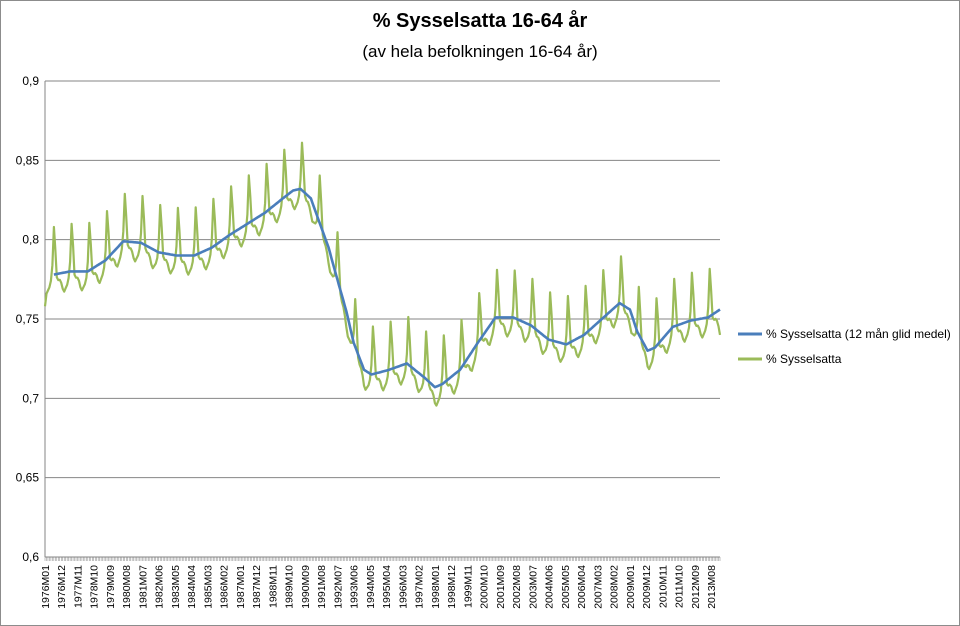 The height and width of the screenshot is (626, 960). I want to click on y-tick-label: 0,85, so click(28, 160).